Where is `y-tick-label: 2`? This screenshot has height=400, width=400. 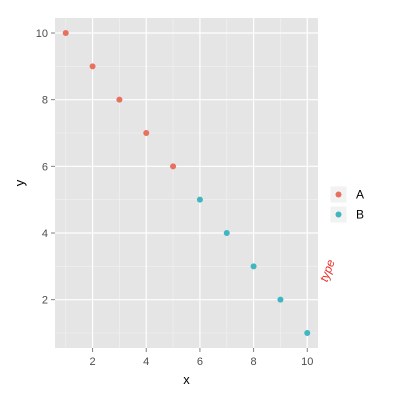 y-tick-label: 2 is located at coordinates (45, 301).